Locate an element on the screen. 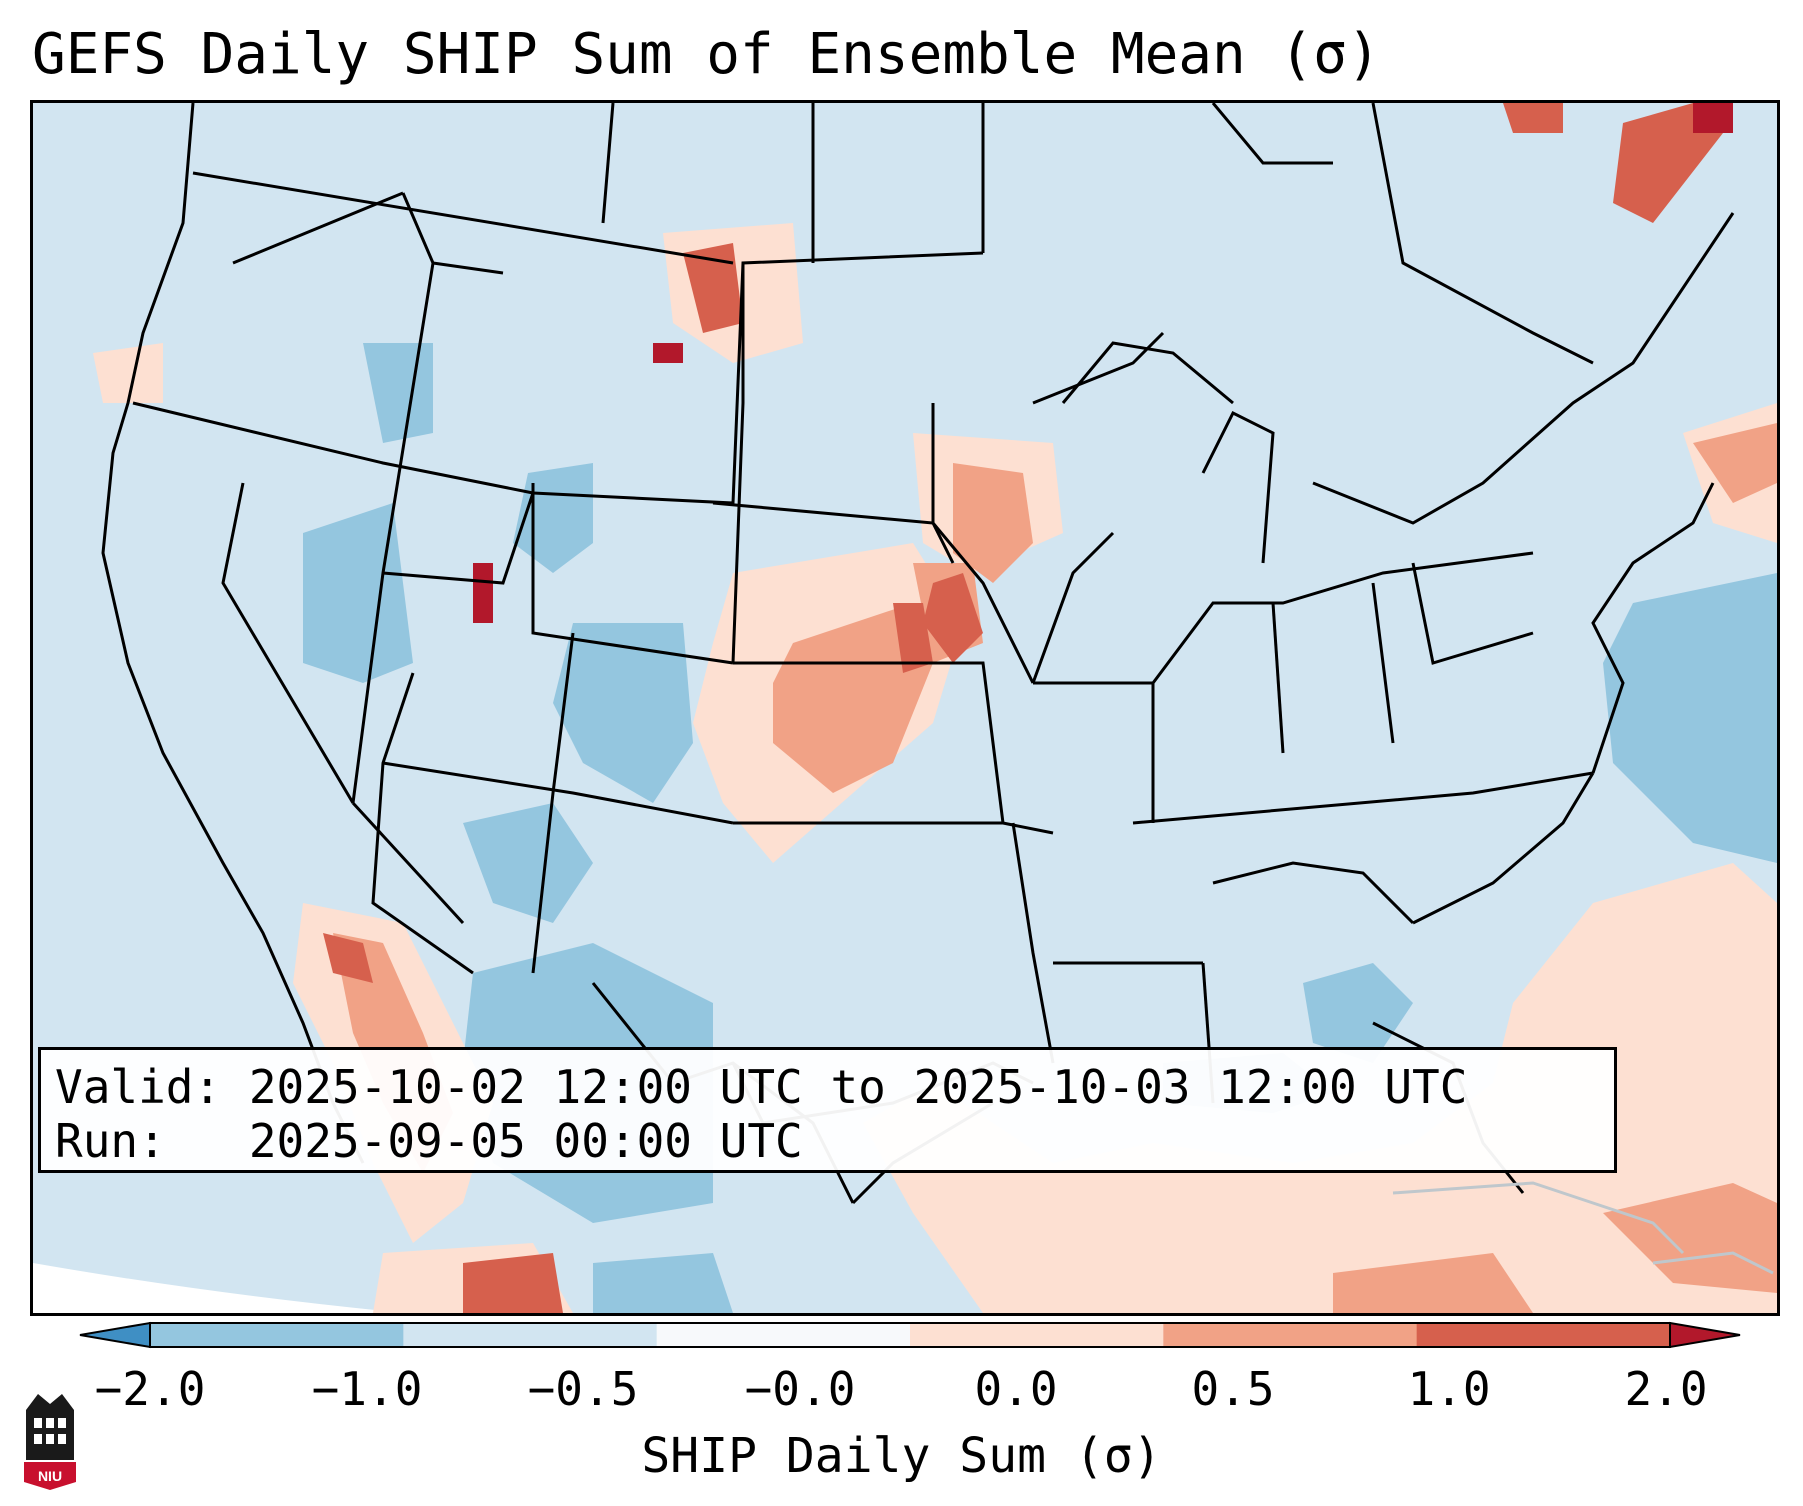 The width and height of the screenshot is (1803, 1506). logo-shield is located at coordinates (50, 1476).